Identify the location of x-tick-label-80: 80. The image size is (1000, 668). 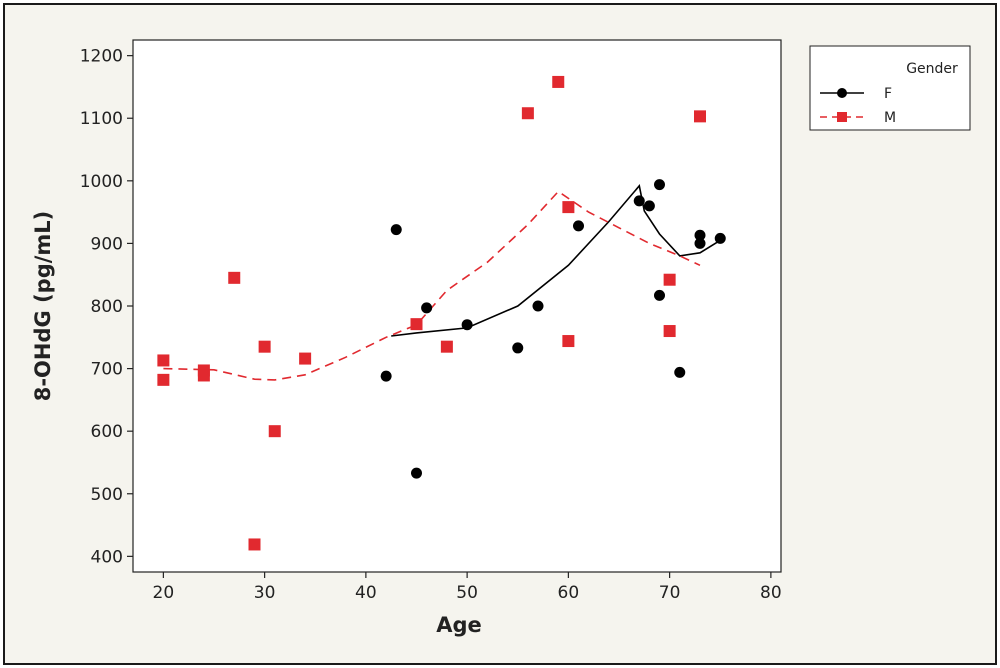
(771, 593).